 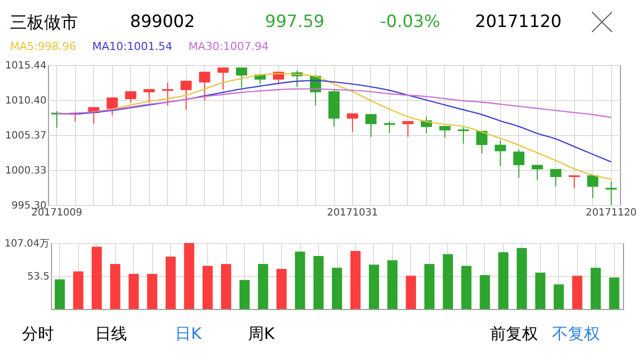 I want to click on text: 日K, so click(x=188, y=334).